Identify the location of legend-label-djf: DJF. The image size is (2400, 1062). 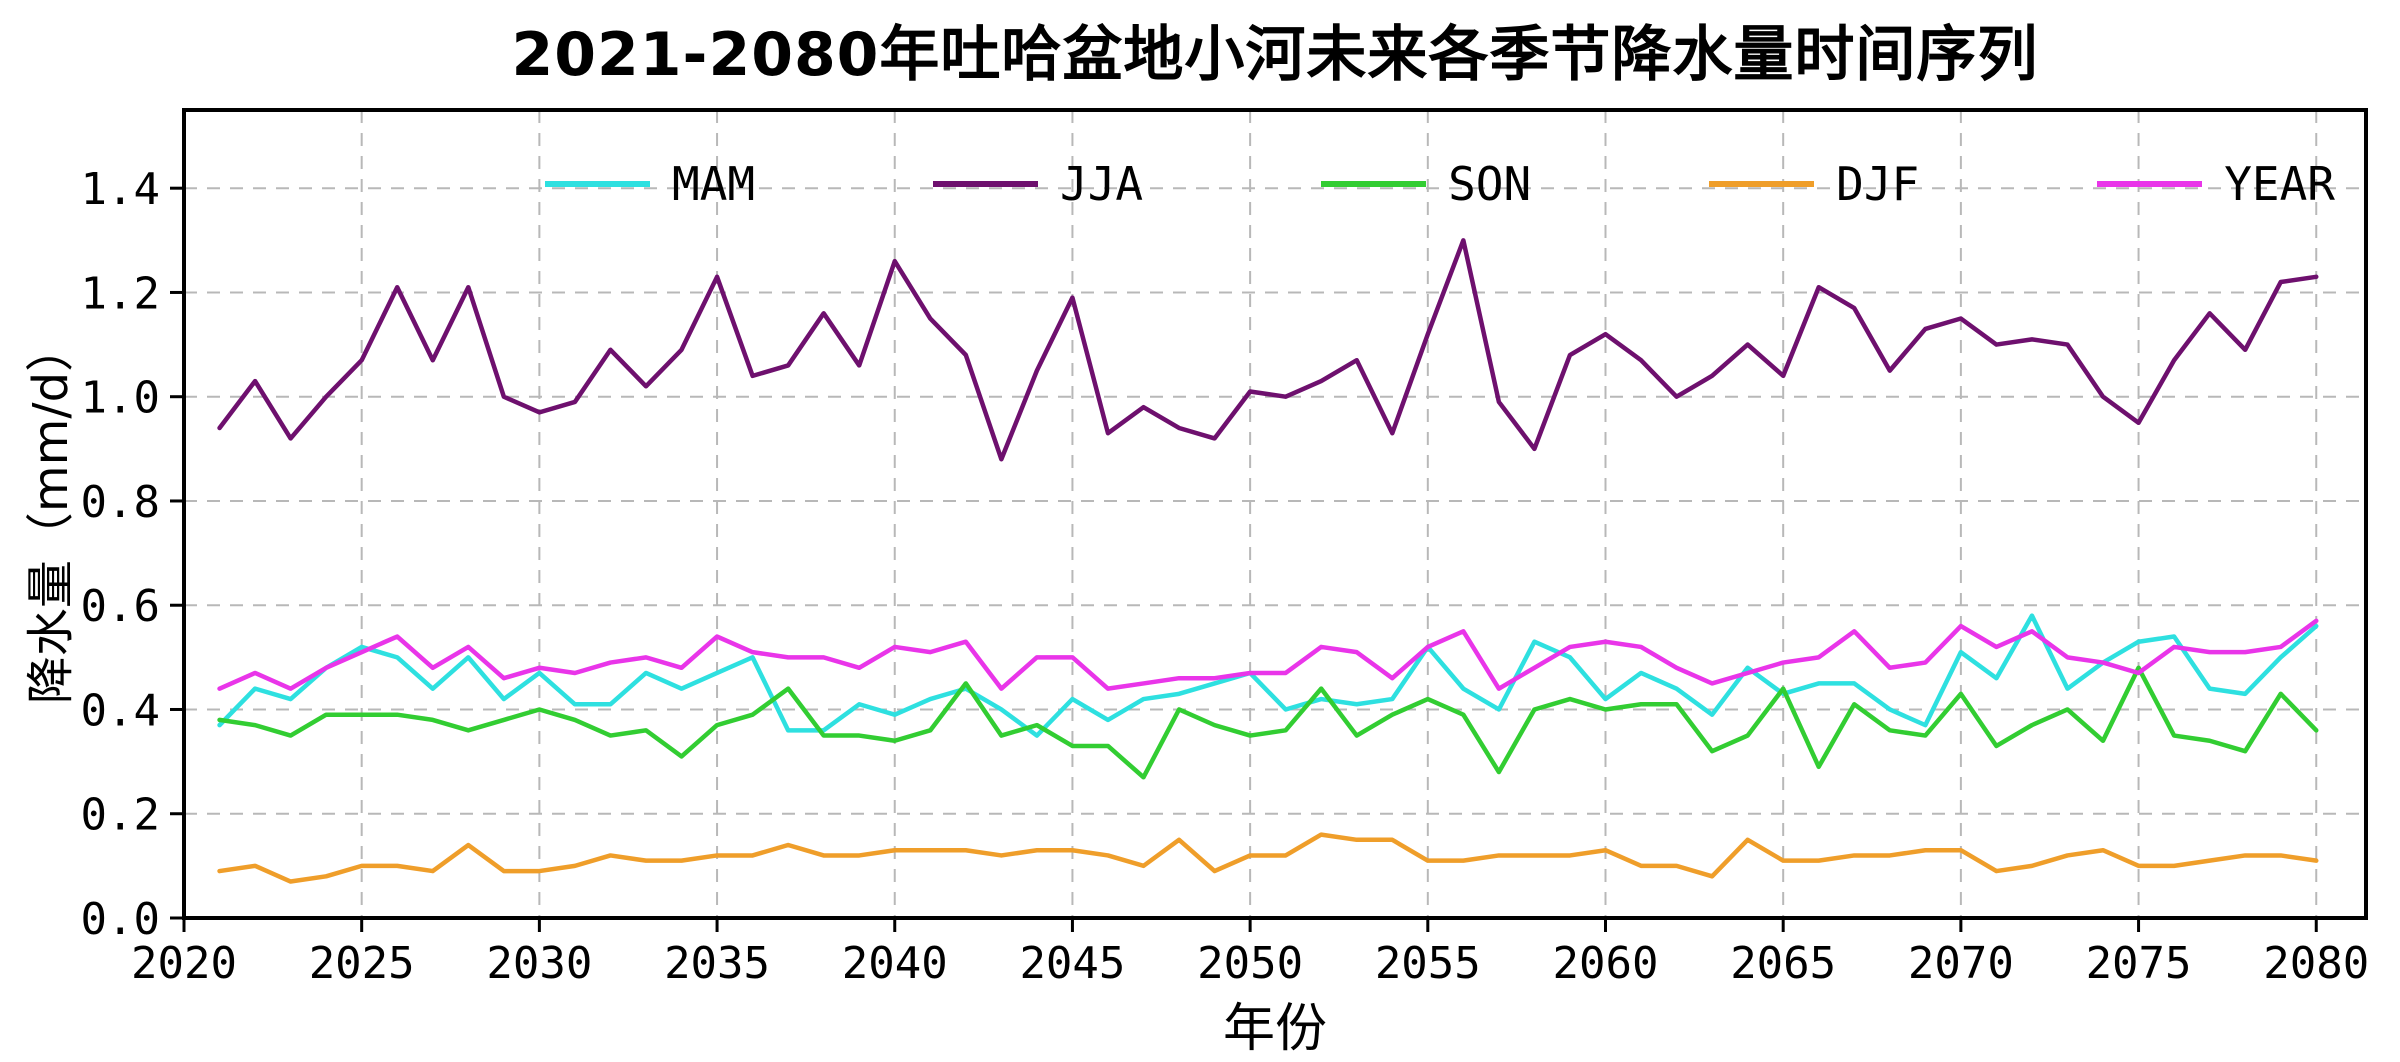
(1878, 184).